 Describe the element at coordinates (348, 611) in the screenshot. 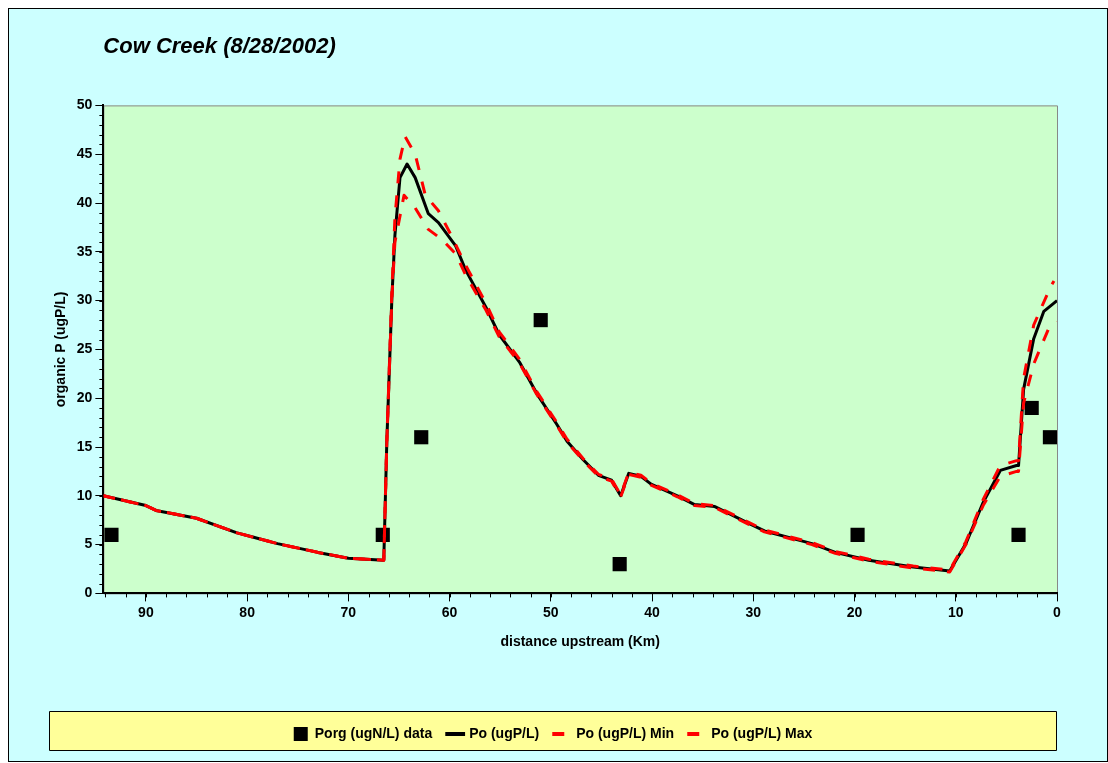

I see `x-tick-label: 70` at that location.